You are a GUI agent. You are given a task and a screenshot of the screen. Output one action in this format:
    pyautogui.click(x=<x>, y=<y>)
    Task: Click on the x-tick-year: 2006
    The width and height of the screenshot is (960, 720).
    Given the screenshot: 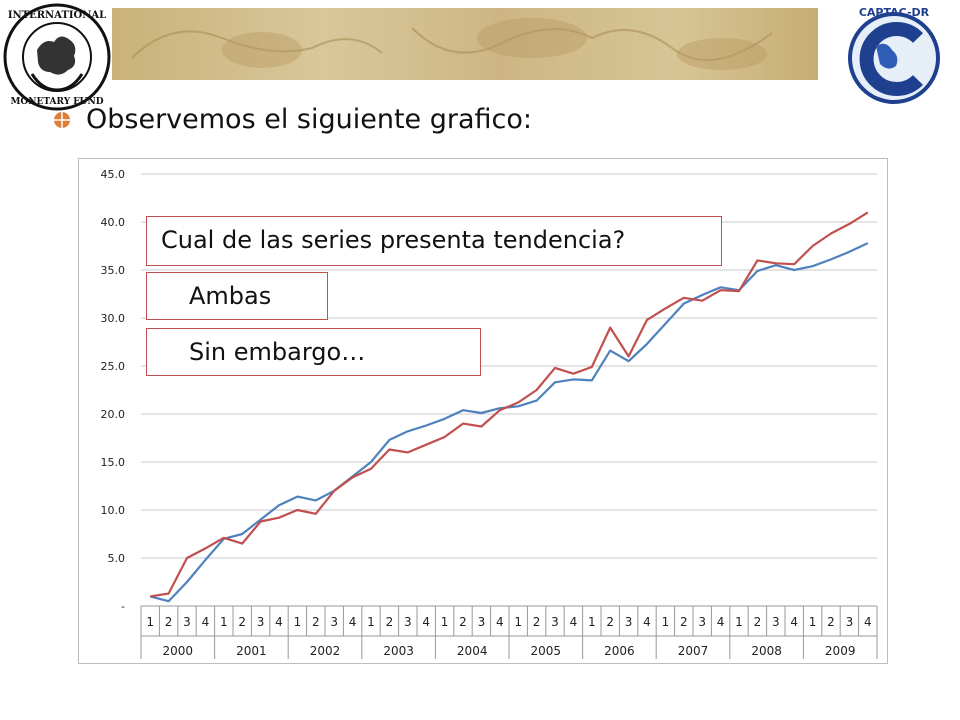 What is the action you would take?
    pyautogui.click(x=619, y=651)
    